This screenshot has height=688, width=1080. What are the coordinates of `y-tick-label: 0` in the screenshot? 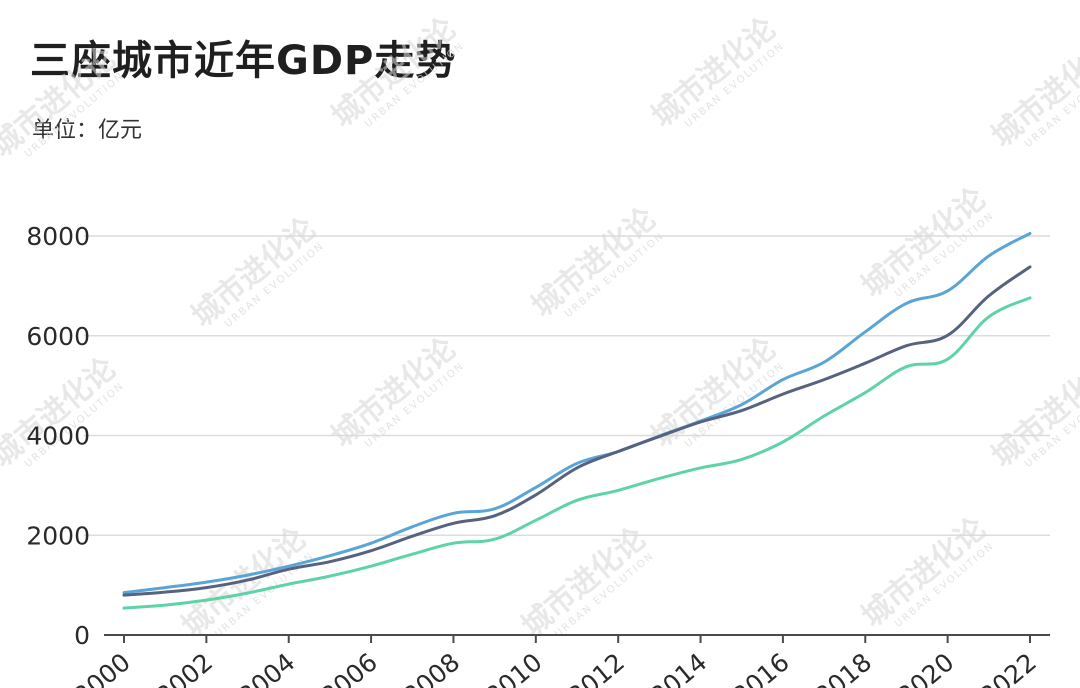 It's located at (82, 635).